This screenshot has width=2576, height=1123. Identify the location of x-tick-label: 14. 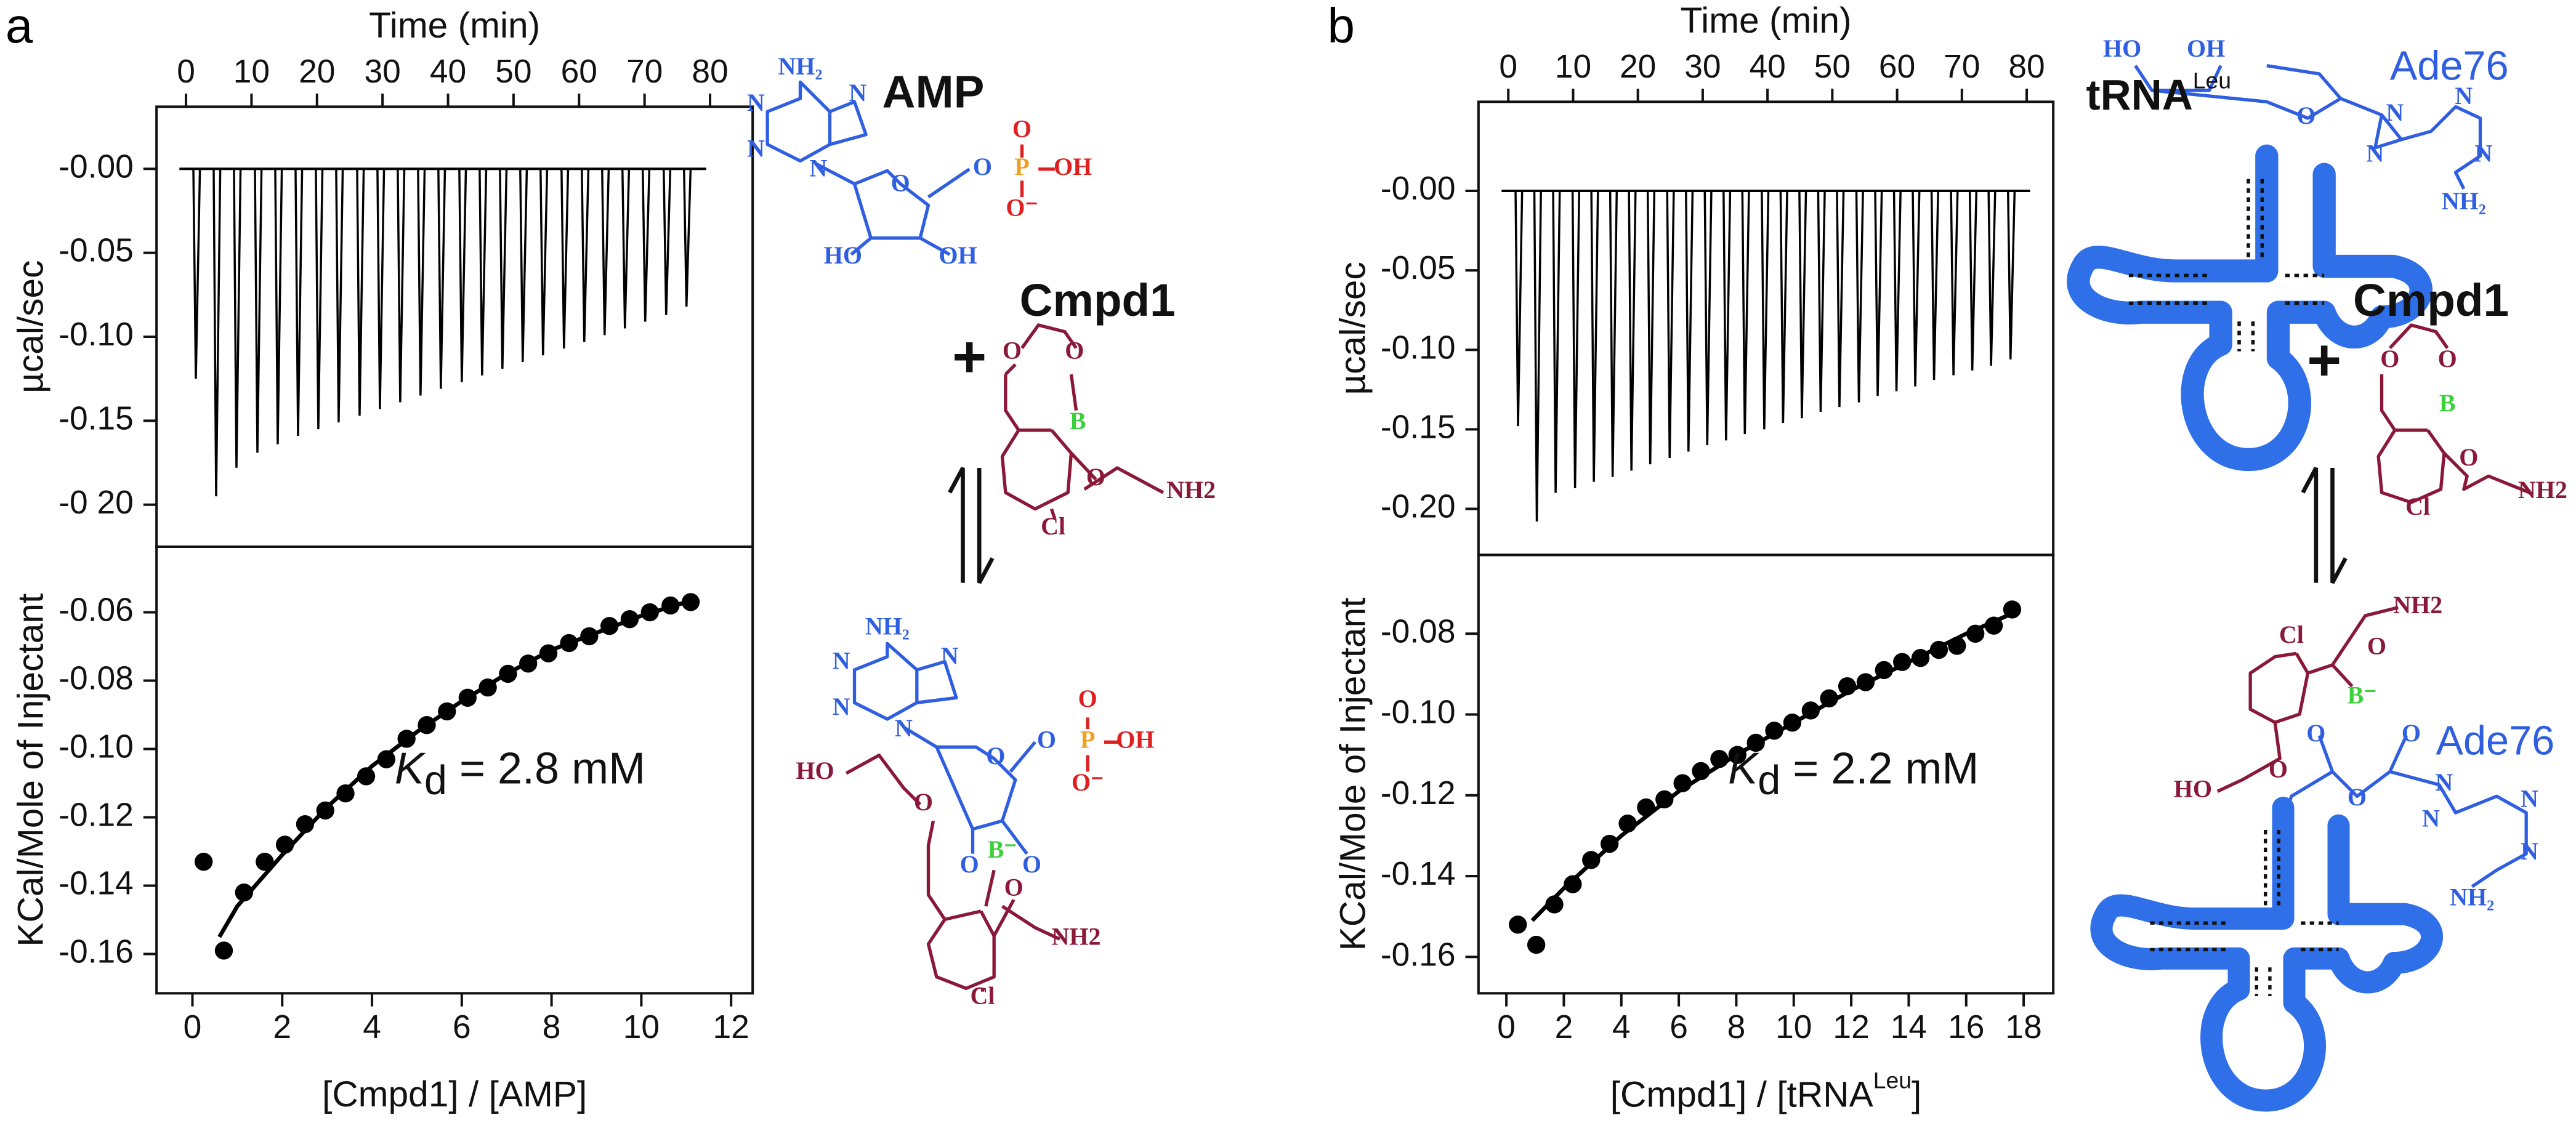
(1909, 1027).